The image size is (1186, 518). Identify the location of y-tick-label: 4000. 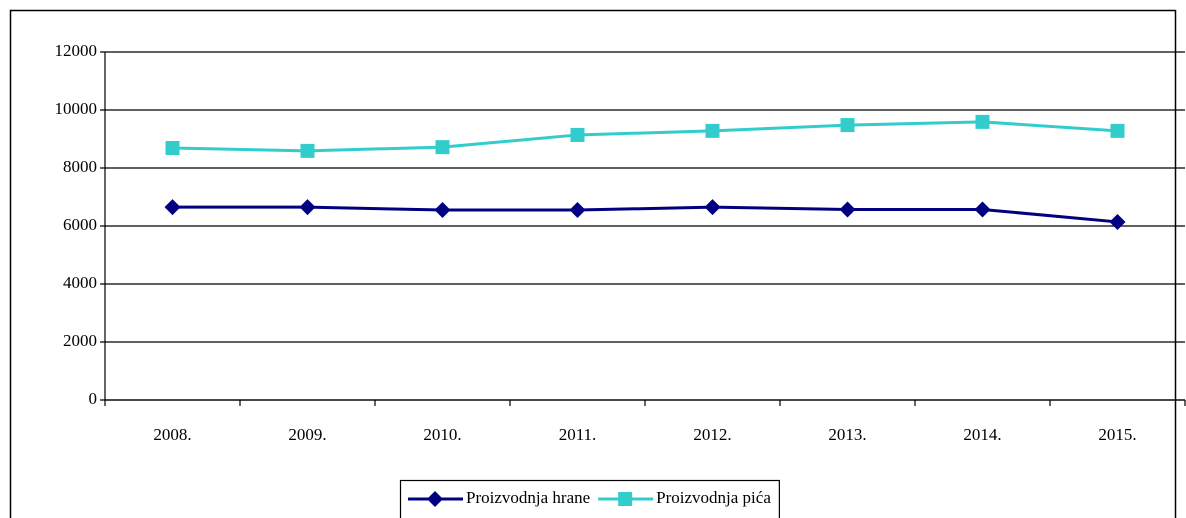
(80, 282).